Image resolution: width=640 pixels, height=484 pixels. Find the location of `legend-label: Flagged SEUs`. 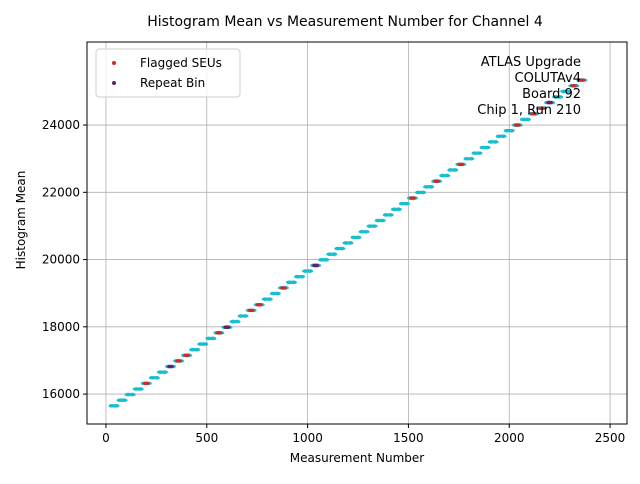

legend-label: Flagged SEUs is located at coordinates (181, 63).